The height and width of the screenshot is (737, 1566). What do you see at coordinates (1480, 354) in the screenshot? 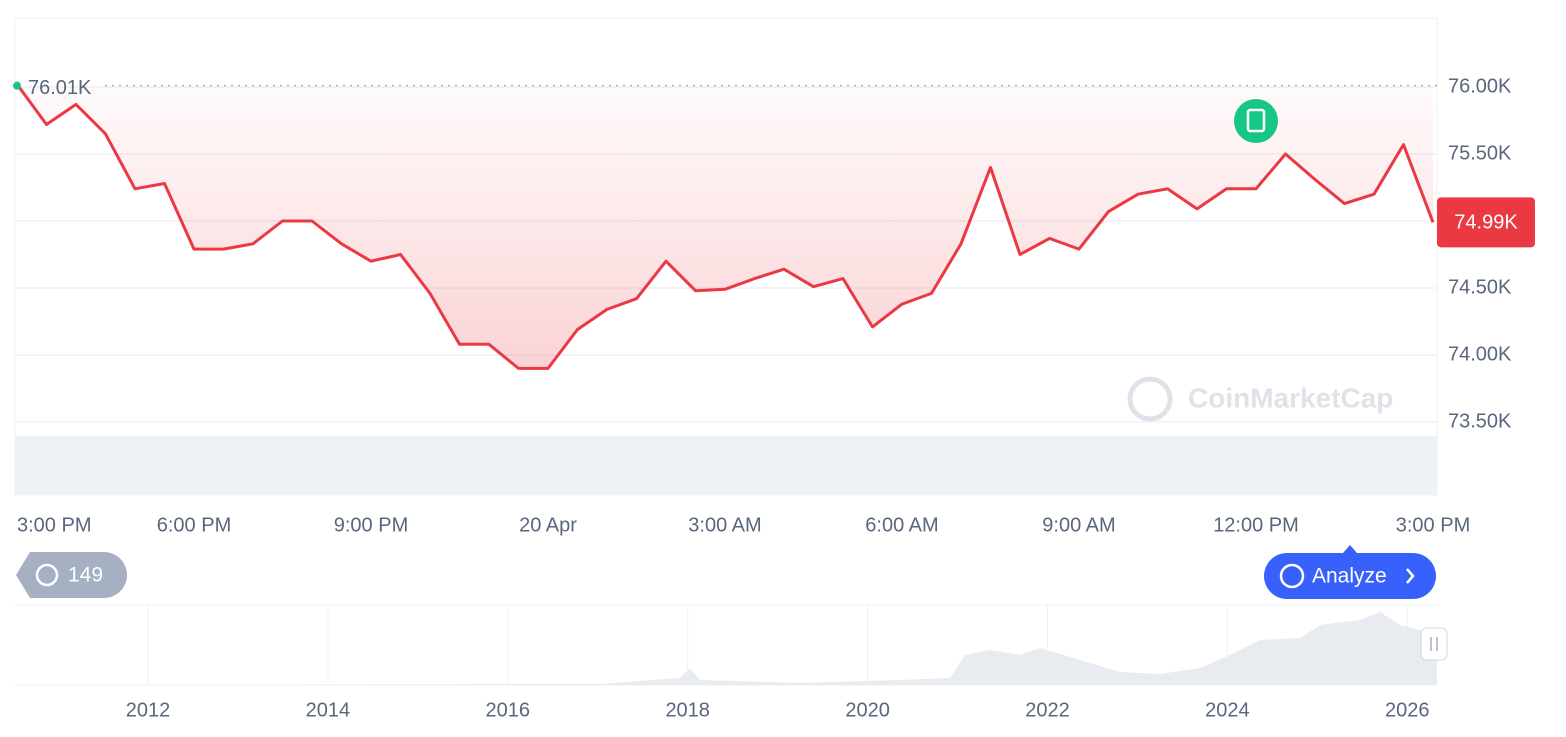
I see `y-tick-label: 74.00K` at bounding box center [1480, 354].